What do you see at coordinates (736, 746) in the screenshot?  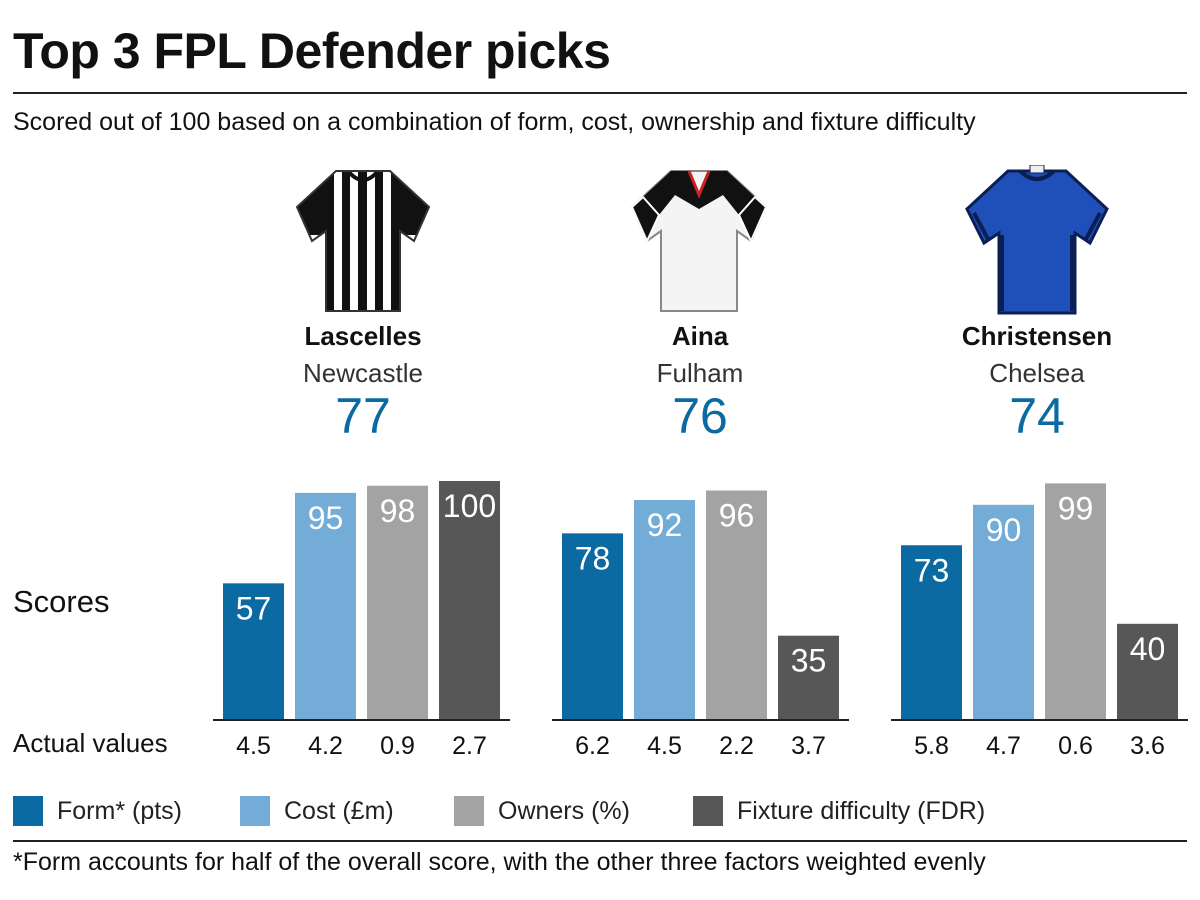 I see `actual-value-label: 2.2` at bounding box center [736, 746].